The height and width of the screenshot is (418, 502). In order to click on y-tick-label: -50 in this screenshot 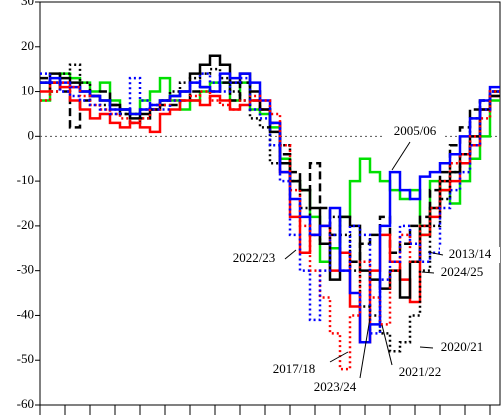, I will do `click(25, 358)`.